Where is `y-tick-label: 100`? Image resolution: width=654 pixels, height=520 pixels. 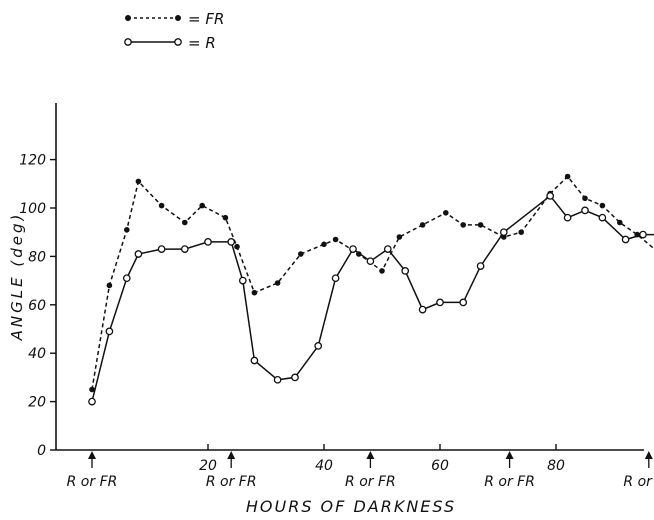 y-tick-label: 100 is located at coordinates (32, 209).